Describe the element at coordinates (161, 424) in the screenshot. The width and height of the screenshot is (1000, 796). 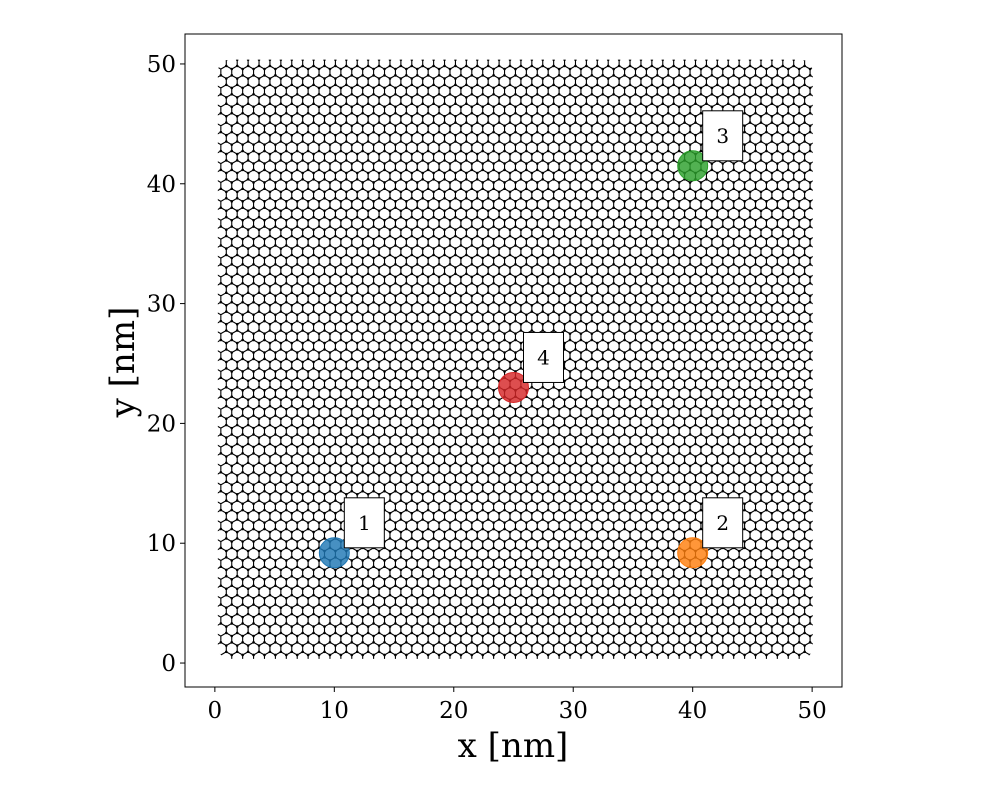
I see `y-tick-label: 20` at that location.